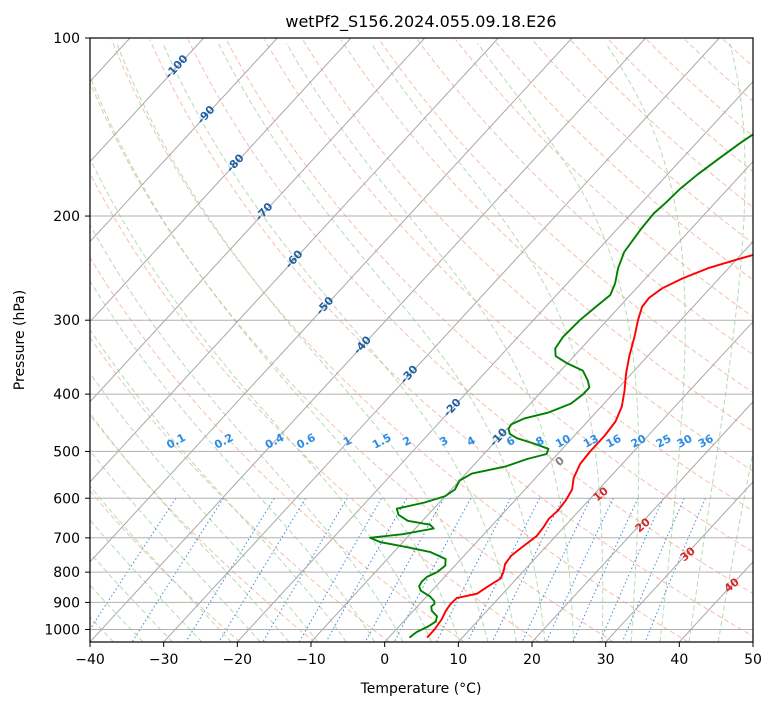  Describe the element at coordinates (510, 441) in the screenshot. I see `mixing-ratio-label: 6` at that location.